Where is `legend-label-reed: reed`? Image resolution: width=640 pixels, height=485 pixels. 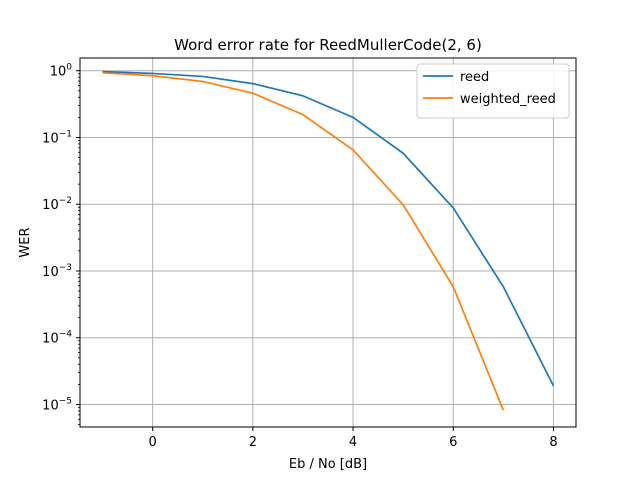
legend-label-reed: reed is located at coordinates (474, 77).